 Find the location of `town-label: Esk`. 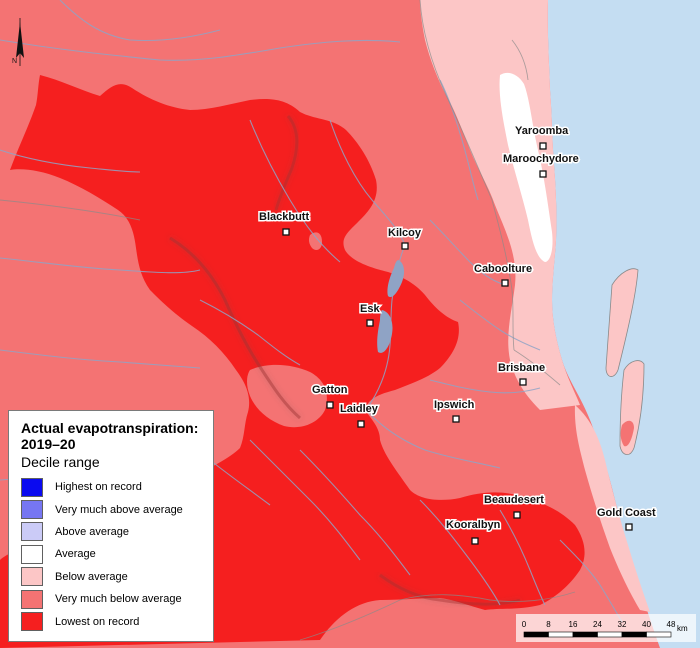

town-label: Esk is located at coordinates (370, 309).